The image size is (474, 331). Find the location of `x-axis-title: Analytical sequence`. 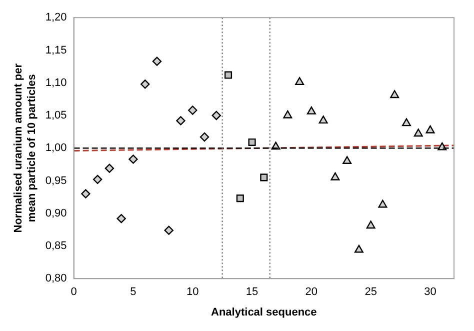

x-axis-title: Analytical sequence is located at coordinates (264, 312).